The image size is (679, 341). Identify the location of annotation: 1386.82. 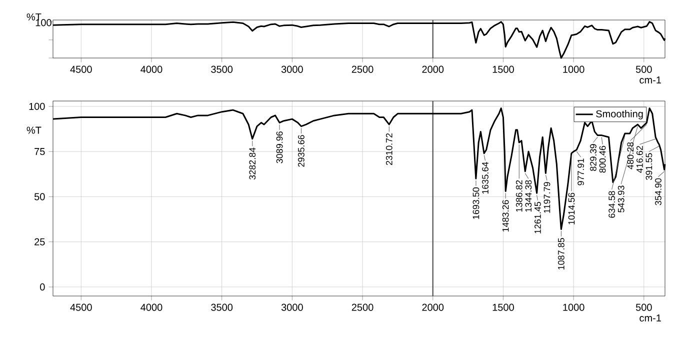
(519, 196).